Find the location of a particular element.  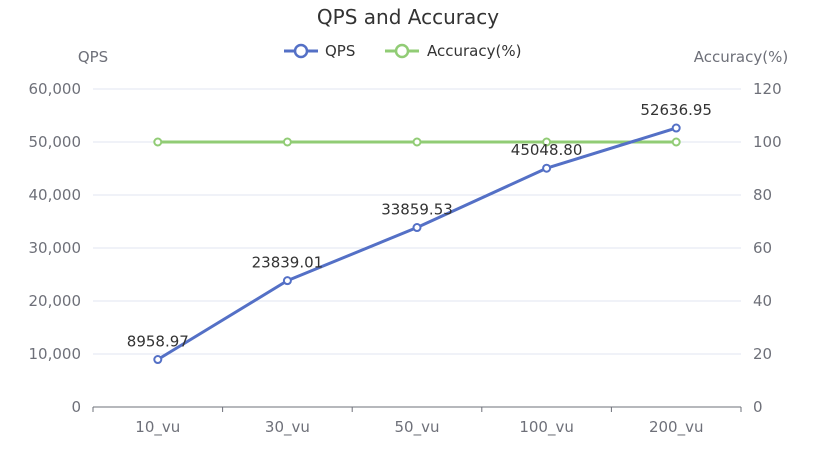

qps-data-label: 23839.01 is located at coordinates (288, 263).